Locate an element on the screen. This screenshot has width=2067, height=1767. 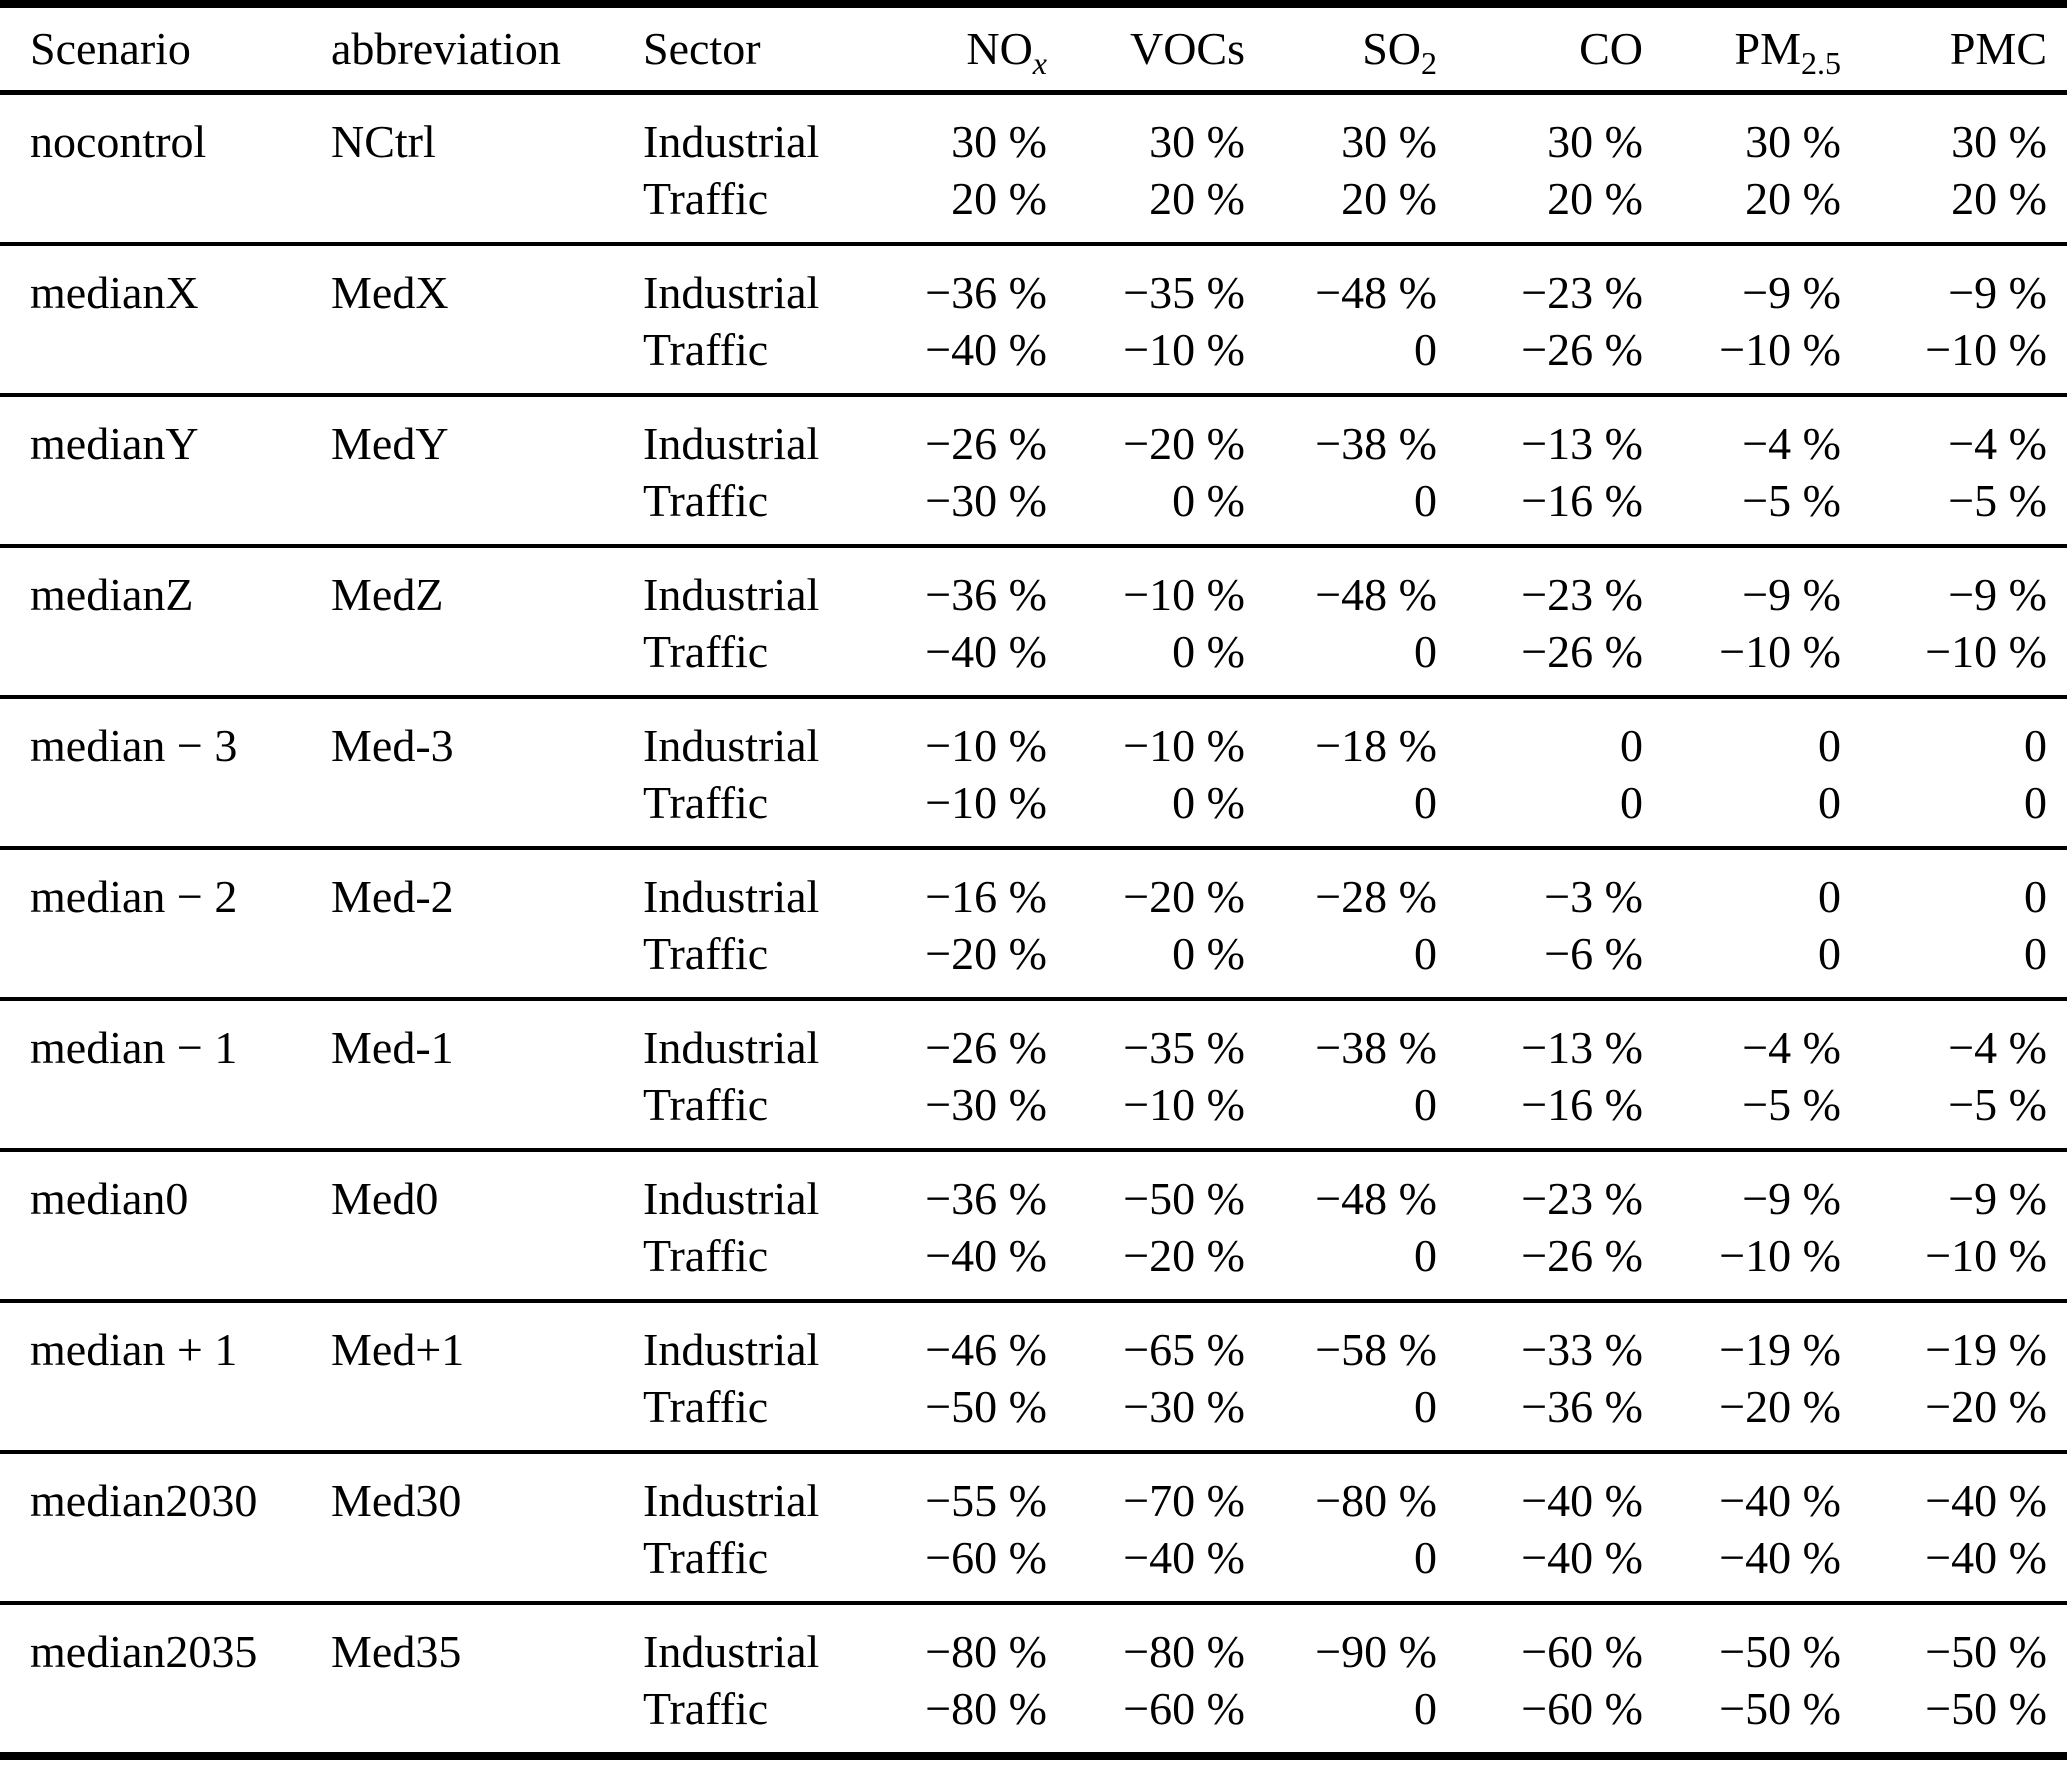
value-cell-pmc: −40 % is located at coordinates (1986, 1557).